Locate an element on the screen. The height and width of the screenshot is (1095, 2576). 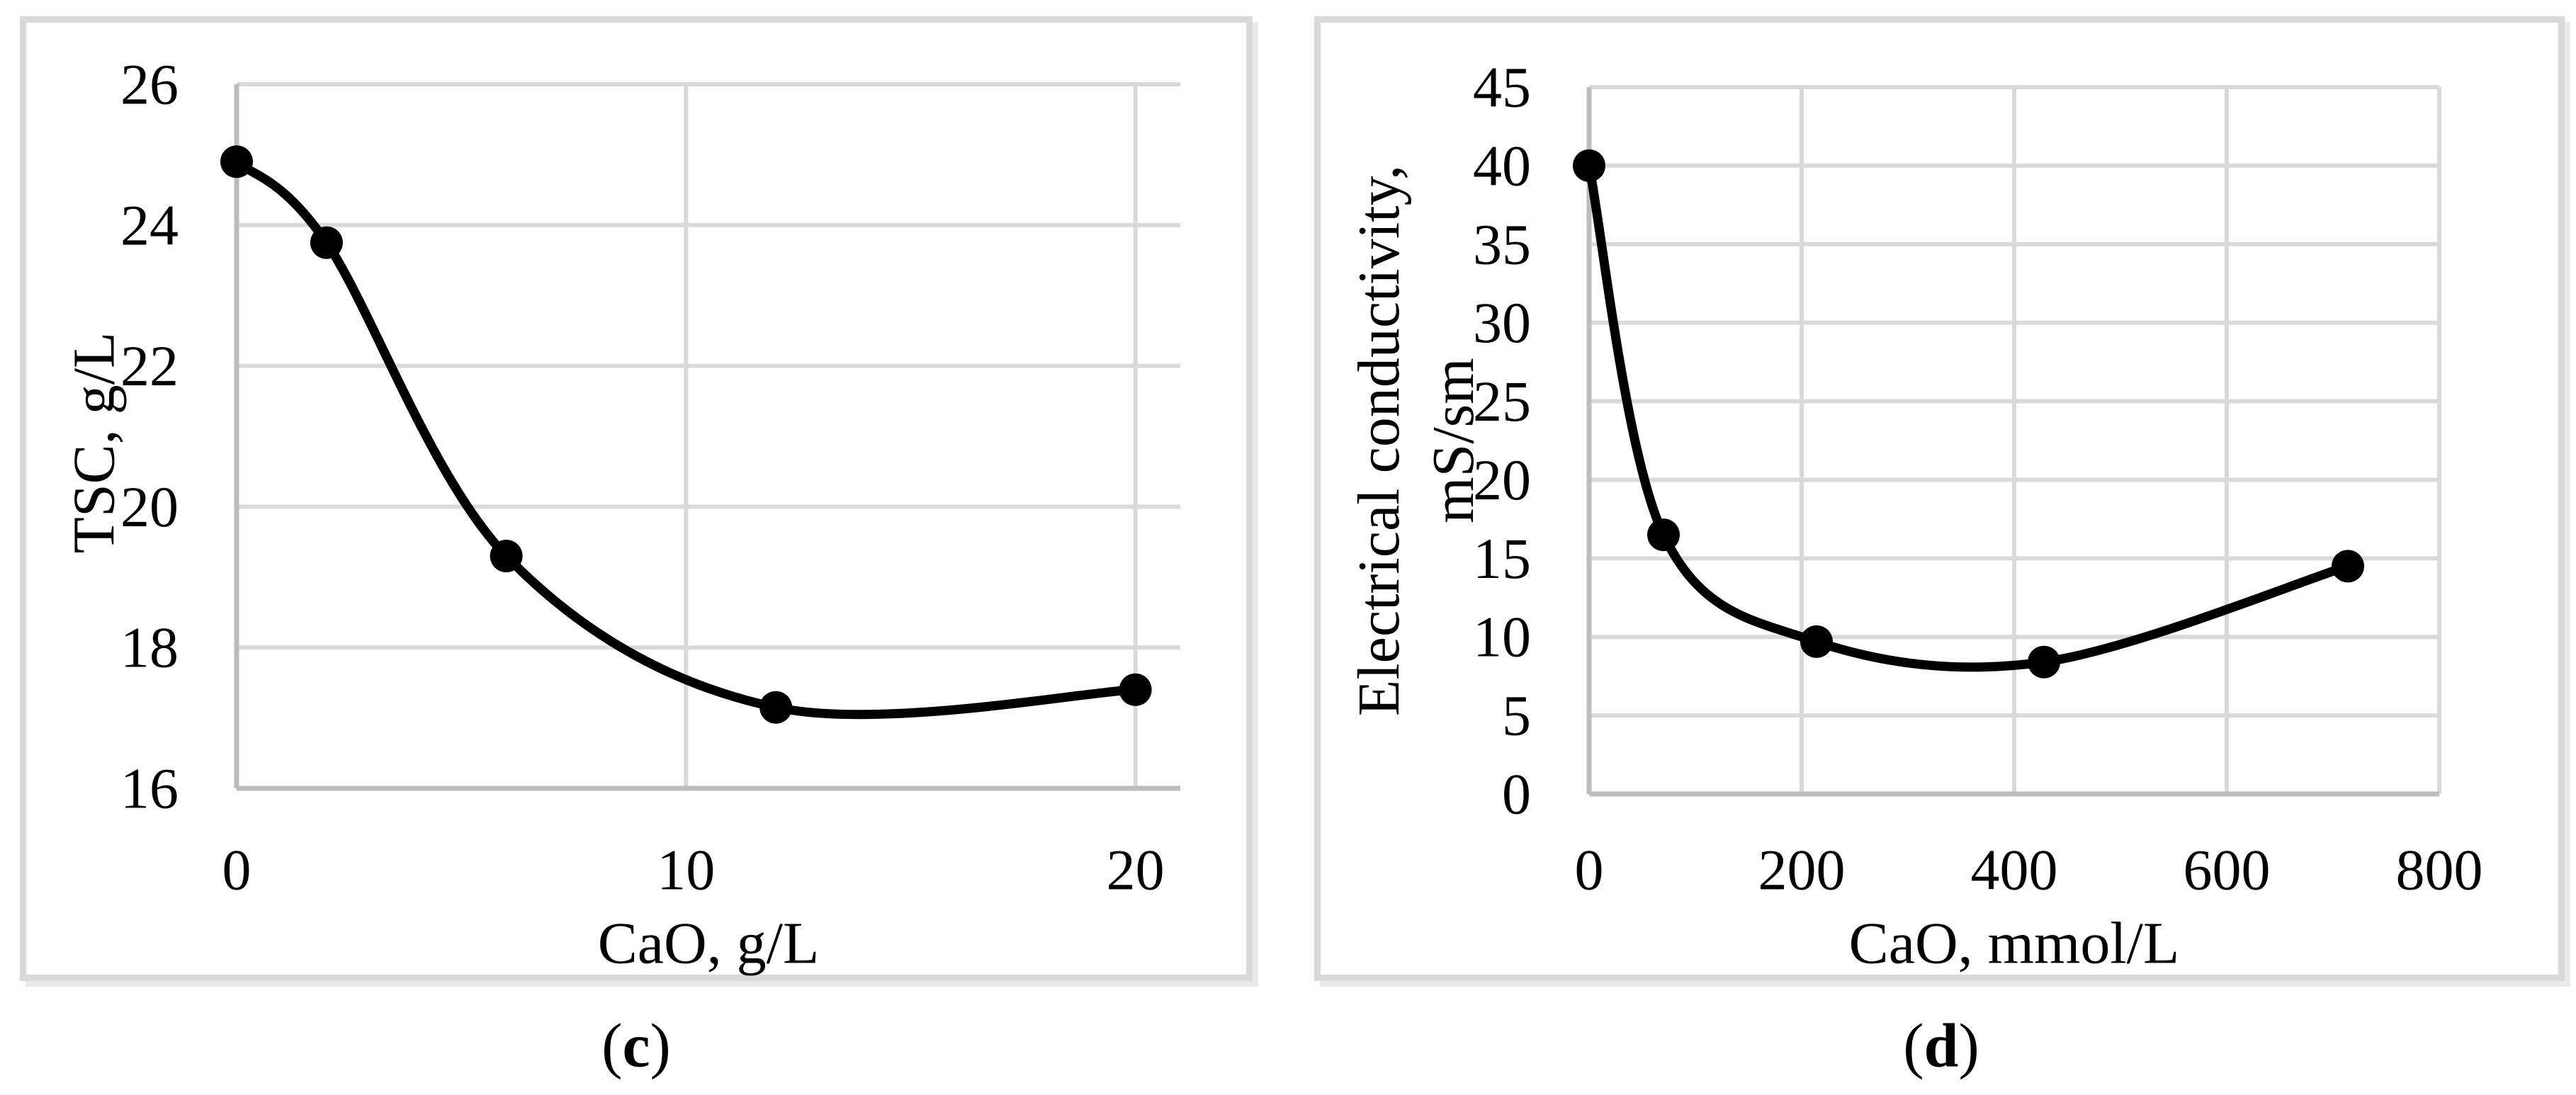
y-tick-label: 16 is located at coordinates (149, 788).